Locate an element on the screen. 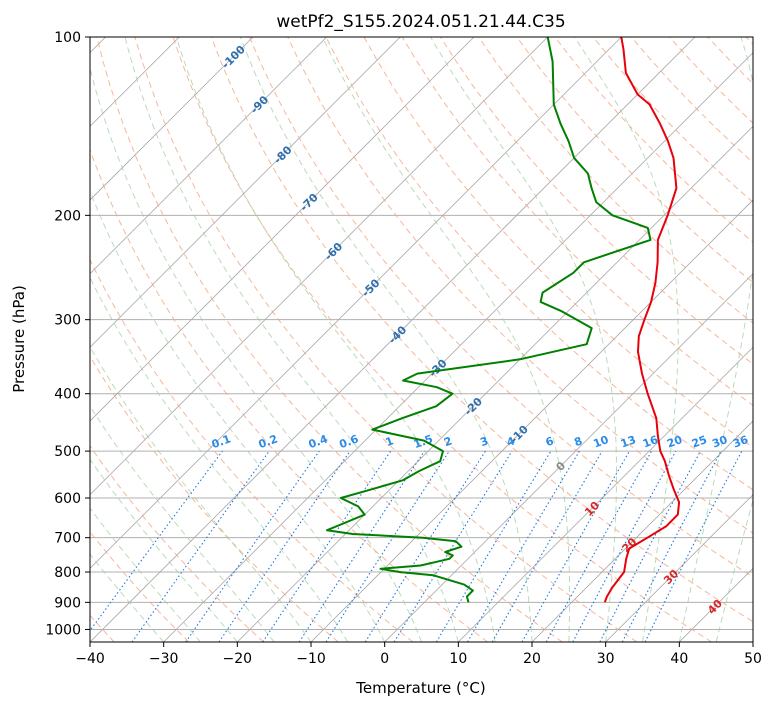  y-tick-label: 400 is located at coordinates (67, 395).